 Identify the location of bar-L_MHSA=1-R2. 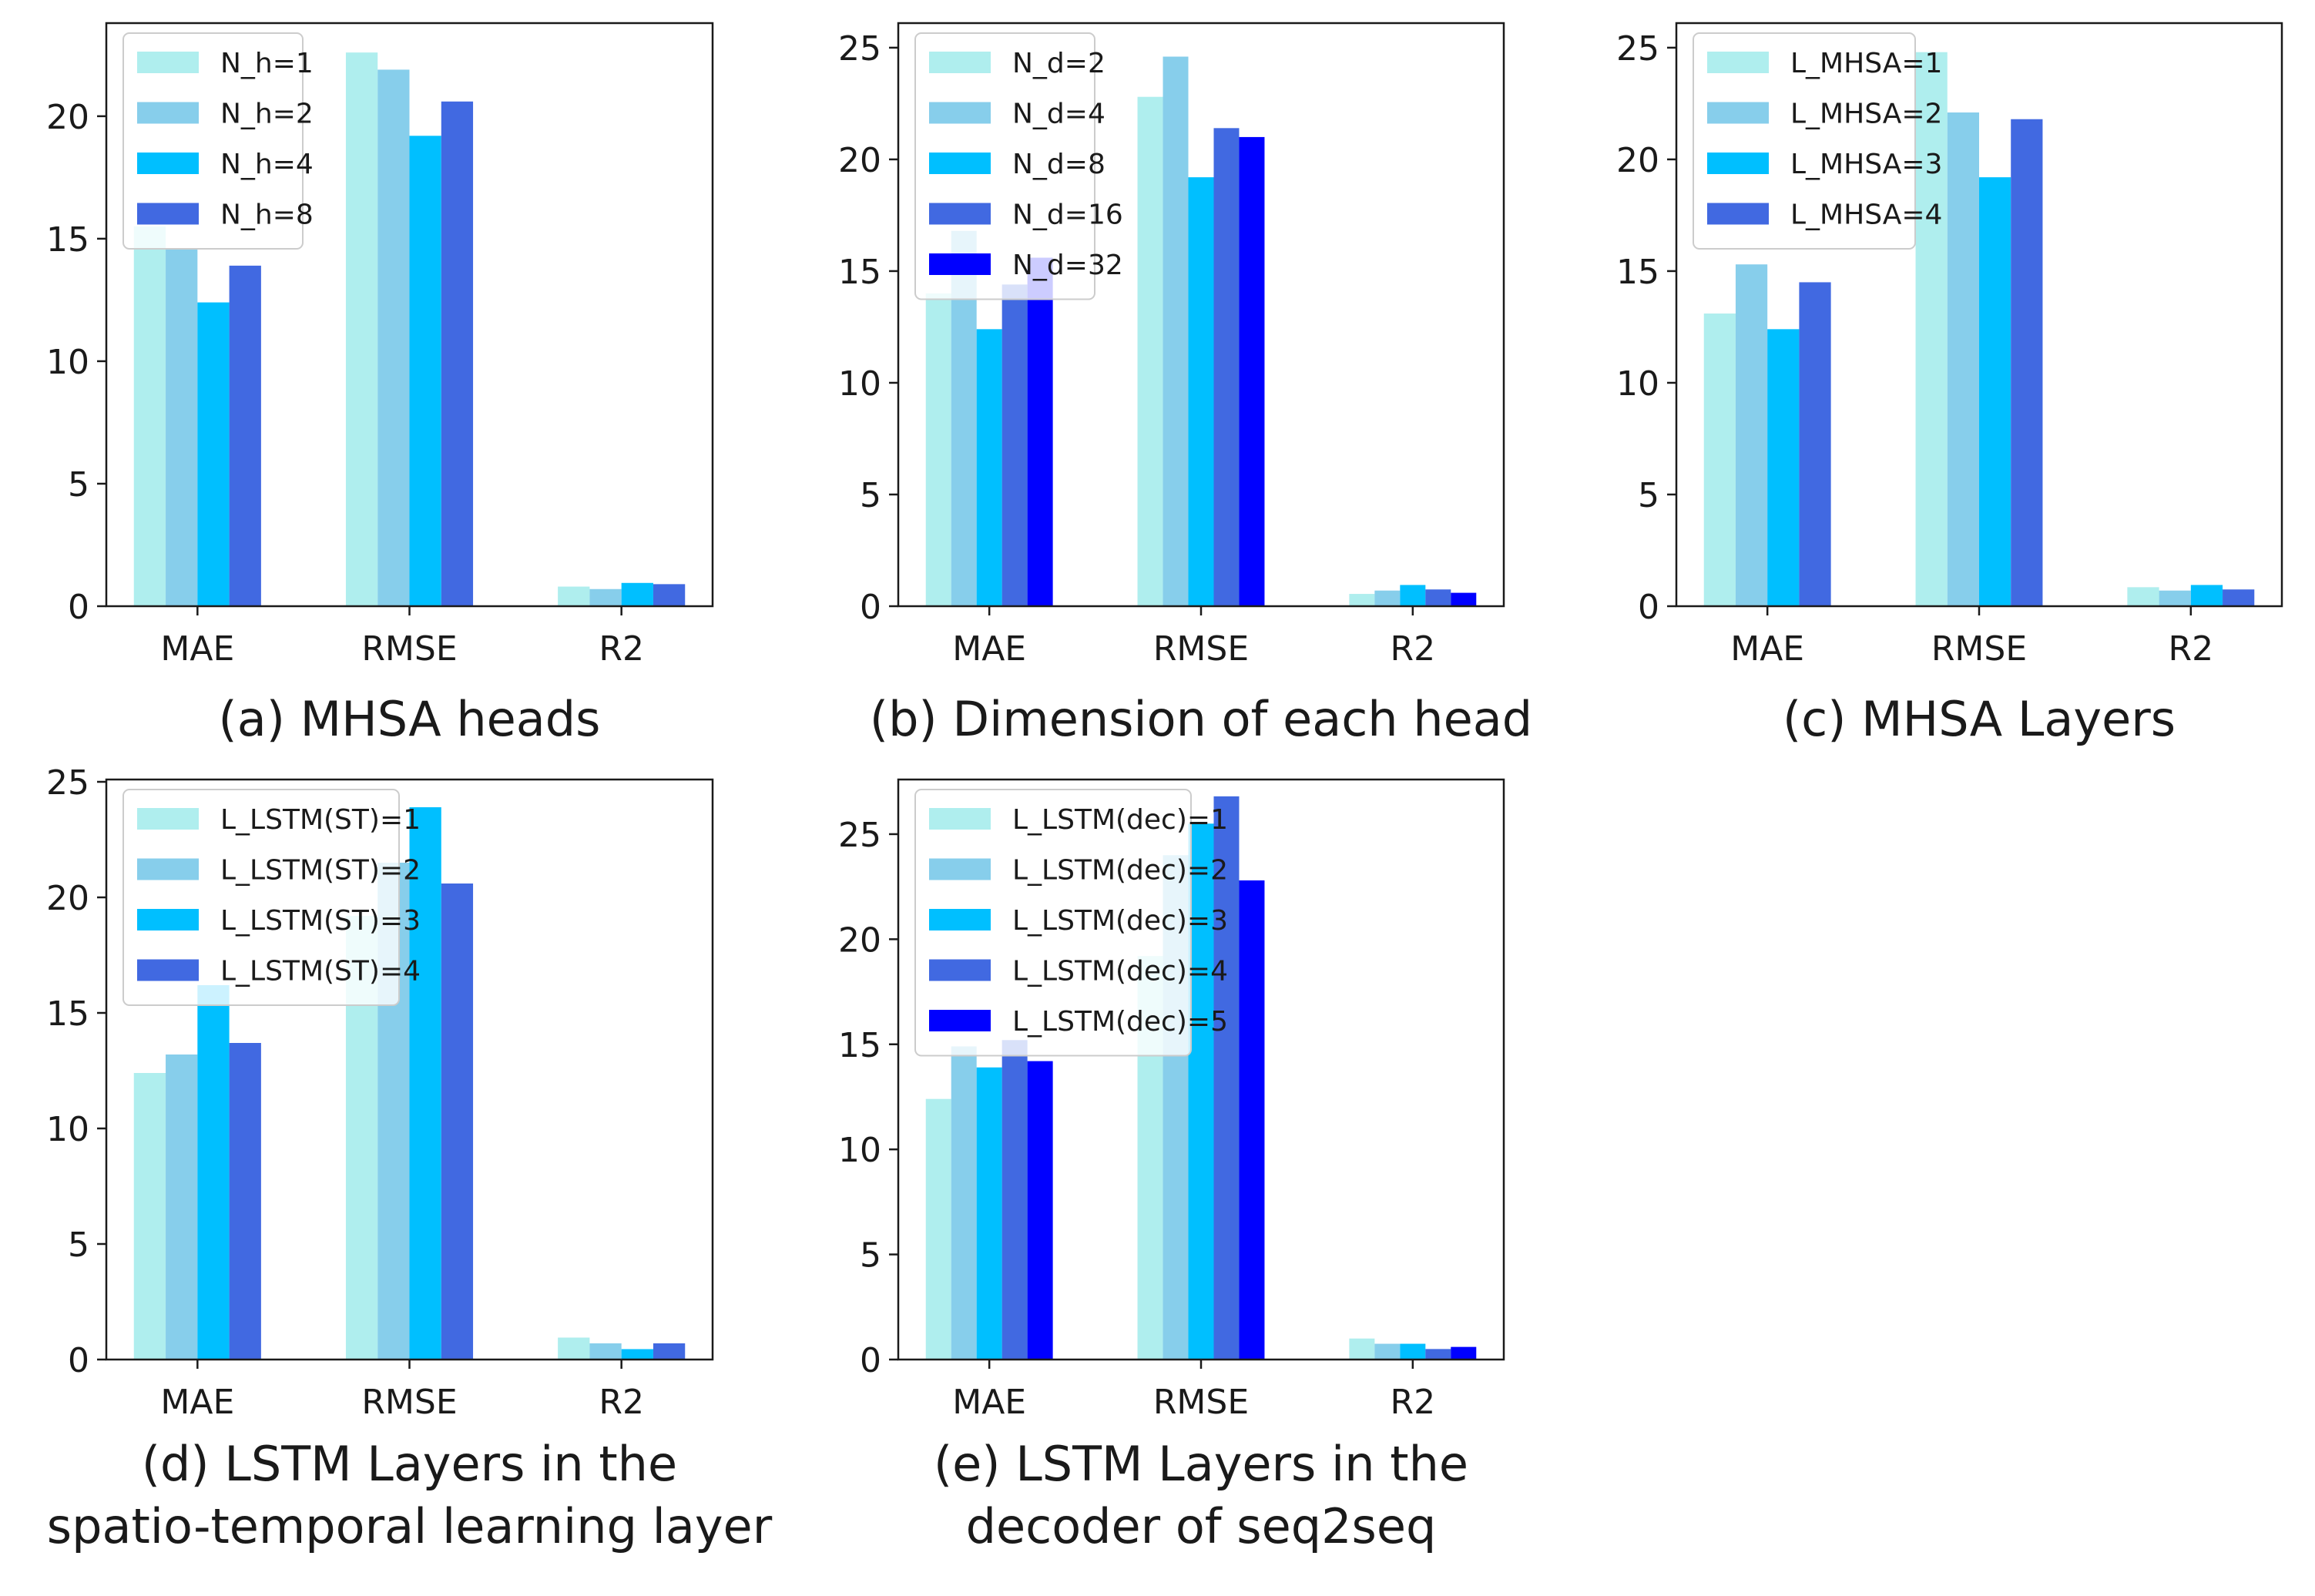
(2143, 596).